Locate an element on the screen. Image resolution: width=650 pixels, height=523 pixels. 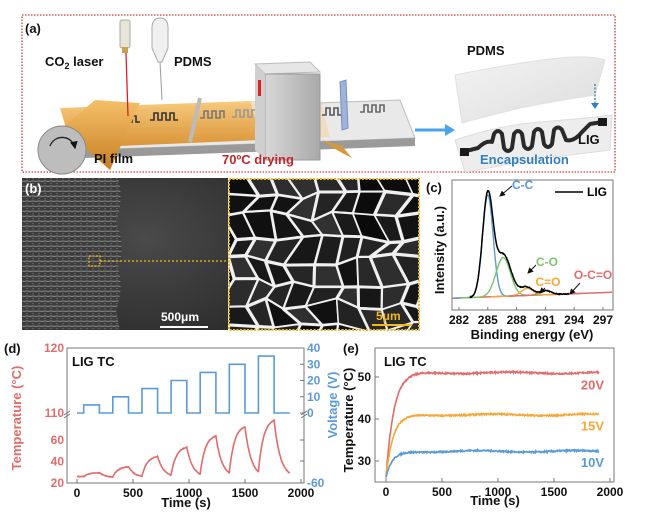
series-label-20V: 20V is located at coordinates (592, 385).